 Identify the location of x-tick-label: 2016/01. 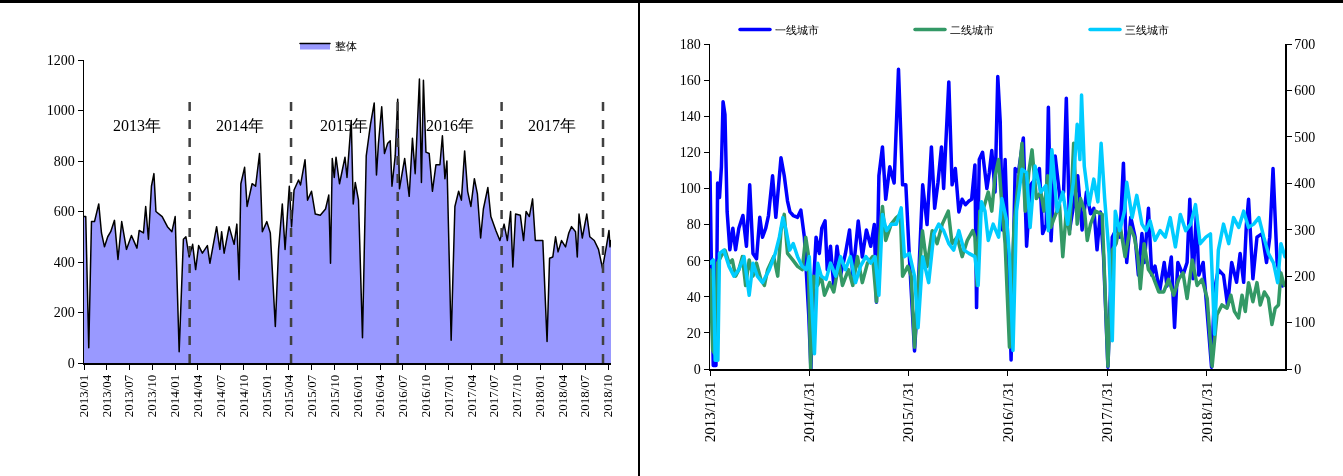
(357, 396).